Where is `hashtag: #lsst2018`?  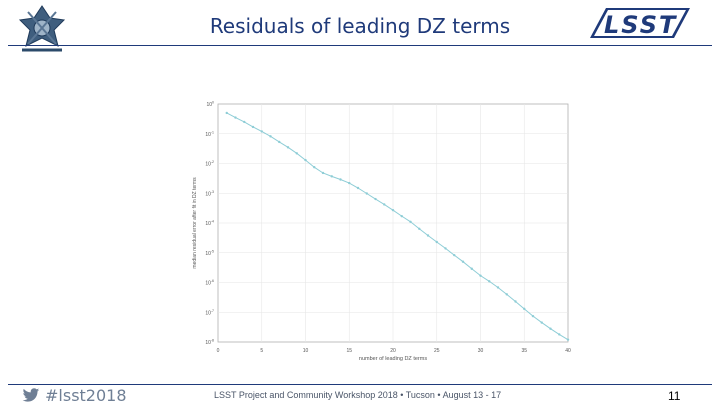 hashtag: #lsst2018 is located at coordinates (74, 395).